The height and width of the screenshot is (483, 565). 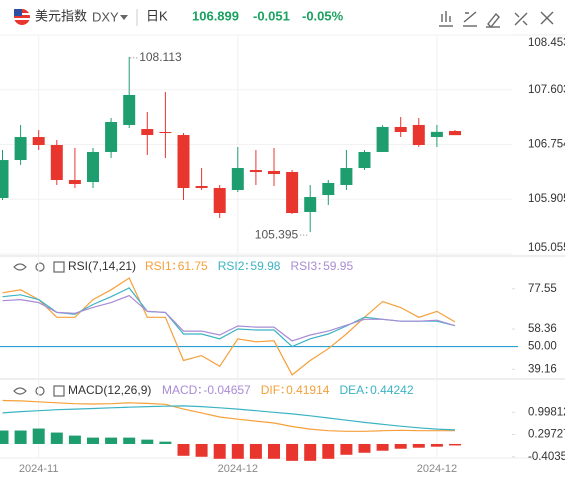 What do you see at coordinates (22, 17) in the screenshot?
I see `flag-icon` at bounding box center [22, 17].